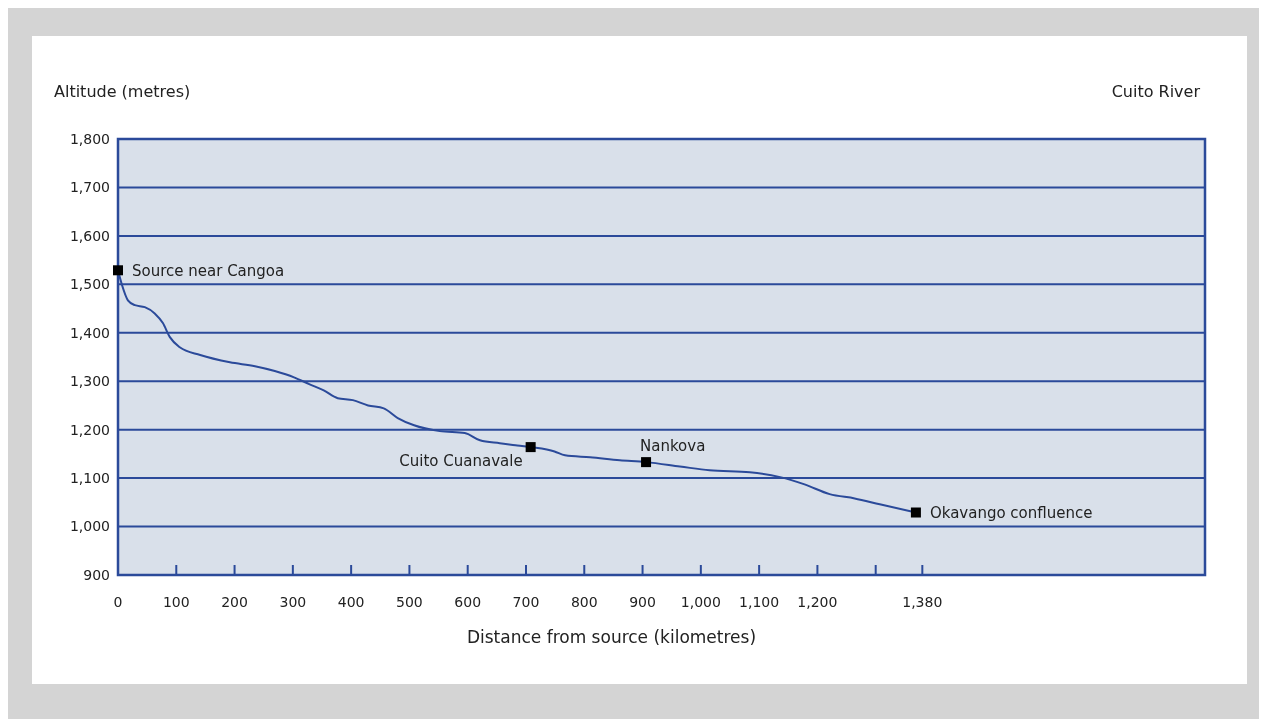  I want to click on y-tick-label: 1,400, so click(89, 332).